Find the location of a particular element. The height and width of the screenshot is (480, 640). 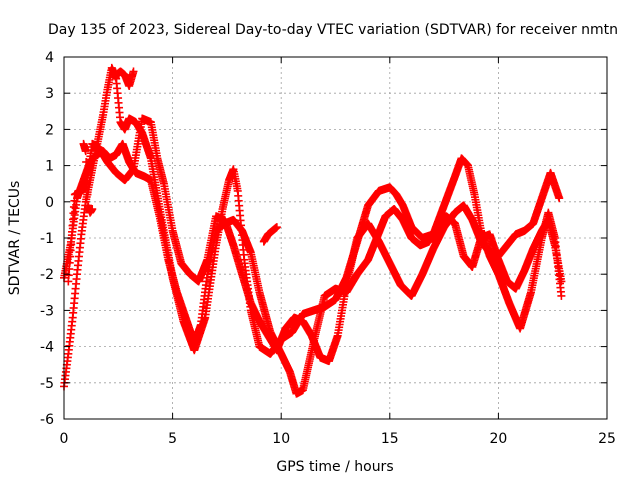

y-tick-label: 2 is located at coordinates (49, 130).